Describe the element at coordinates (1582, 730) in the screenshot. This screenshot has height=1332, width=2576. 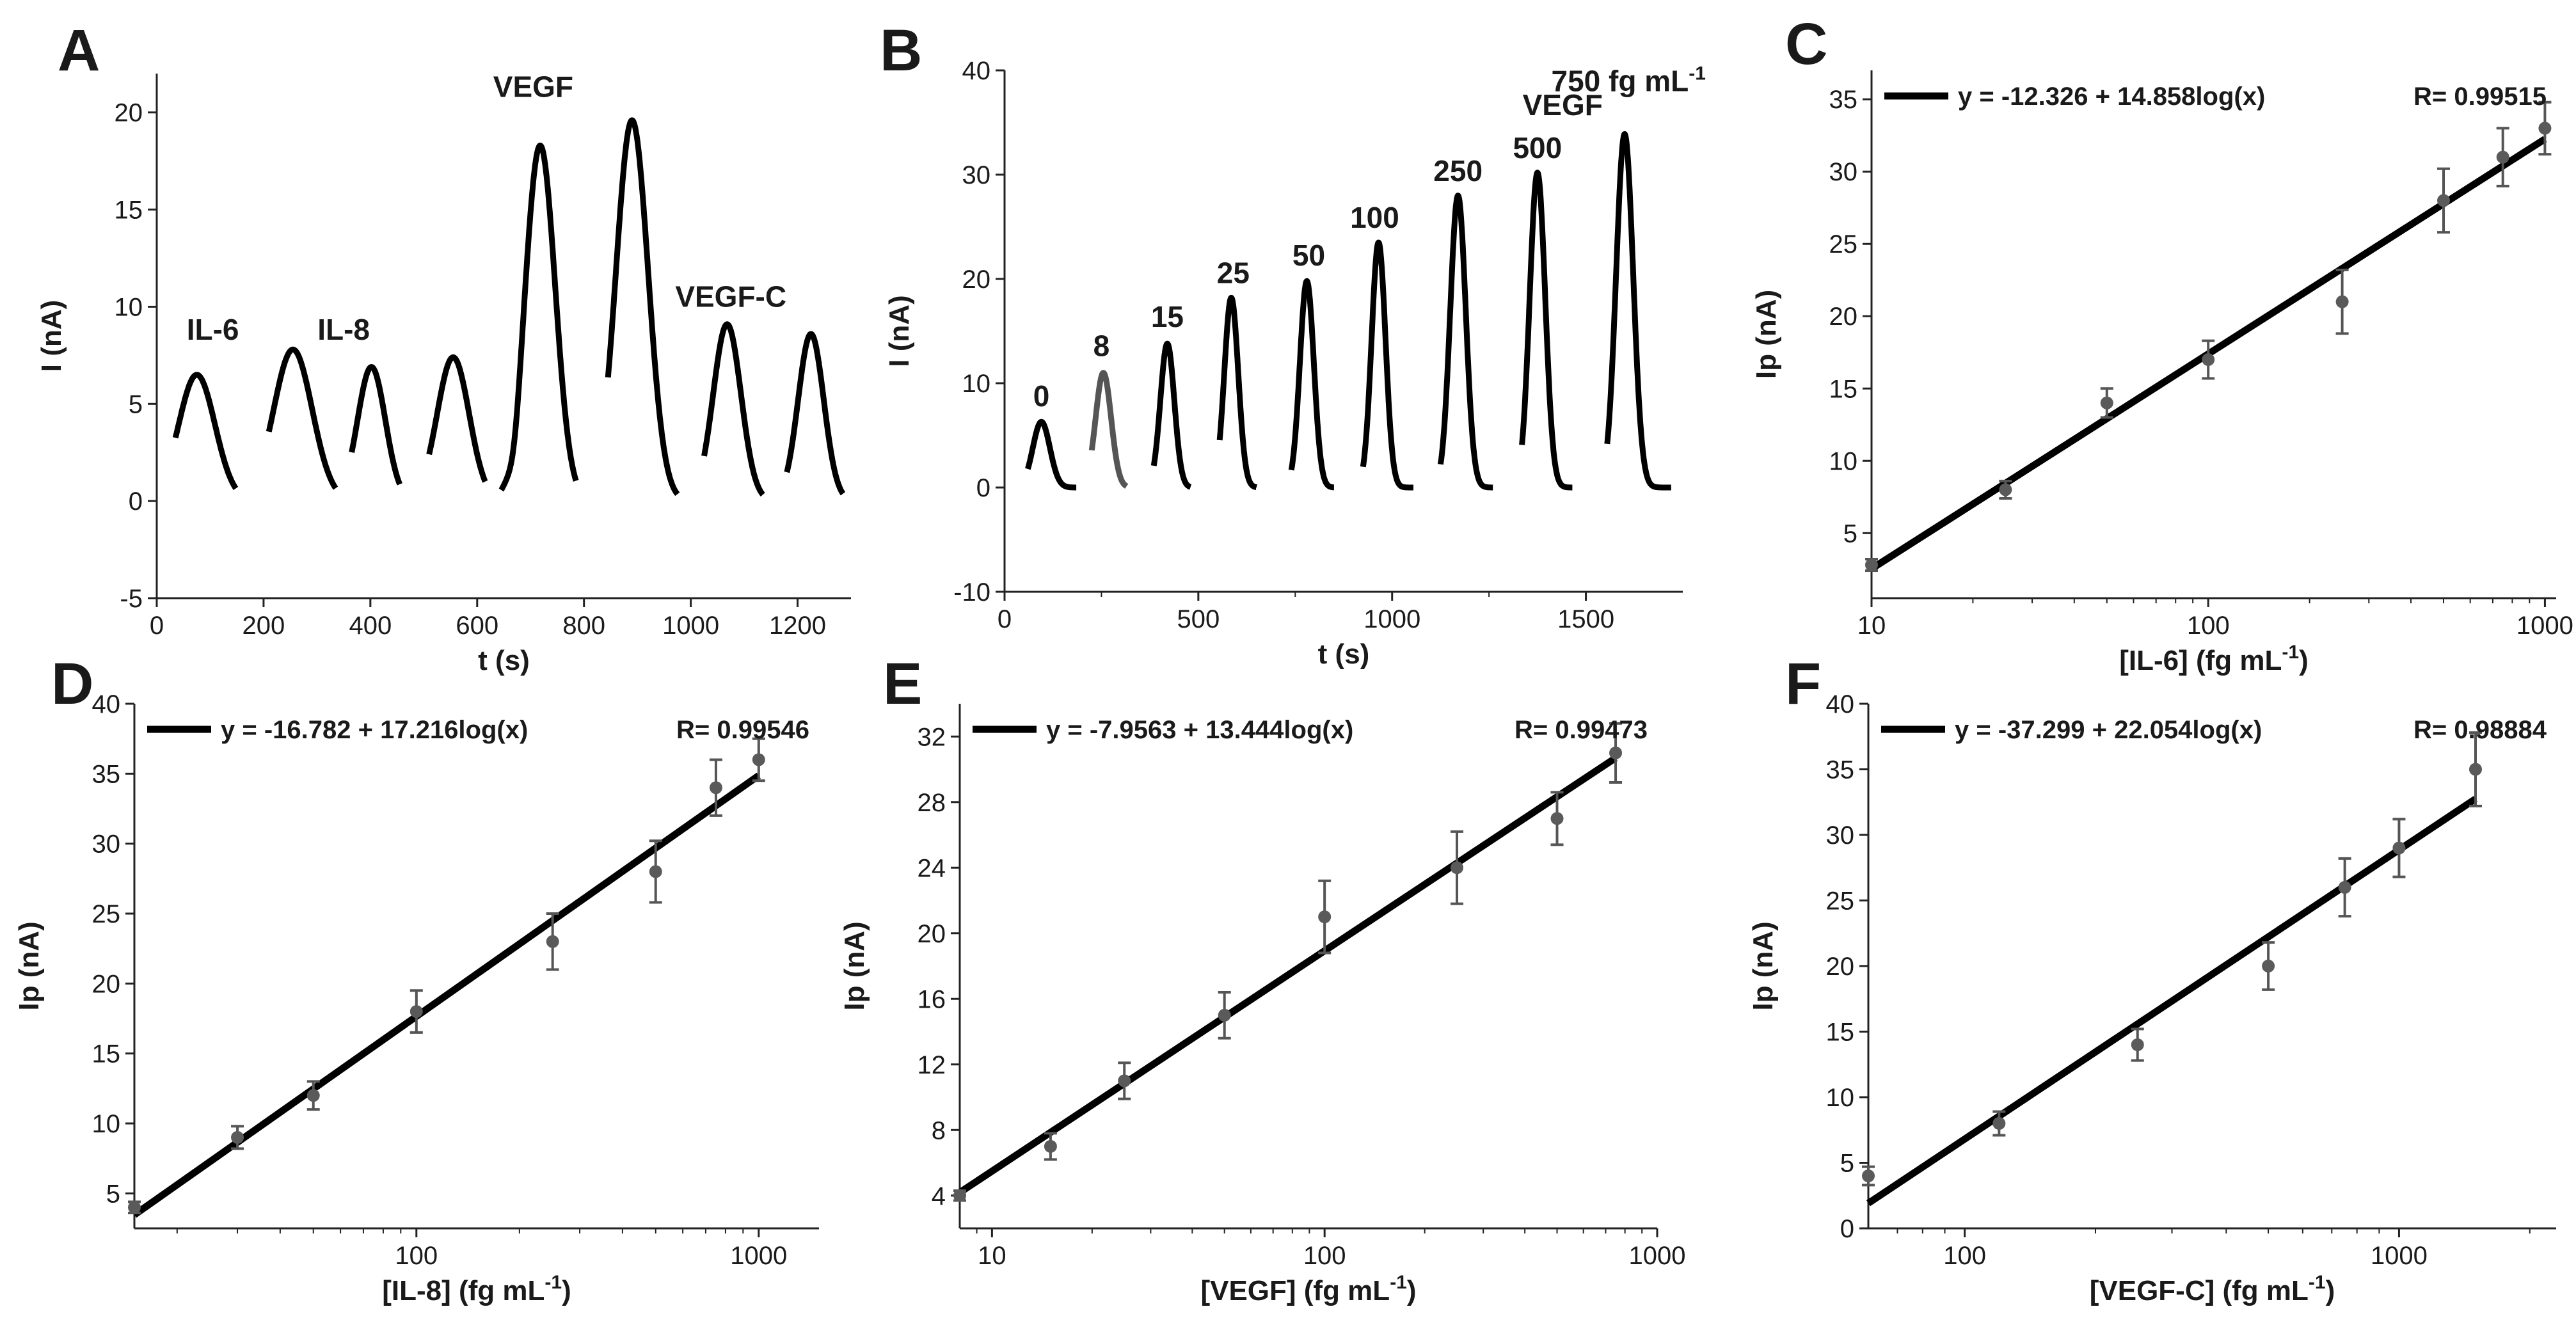
I see `r-value: R= 0.99473` at that location.